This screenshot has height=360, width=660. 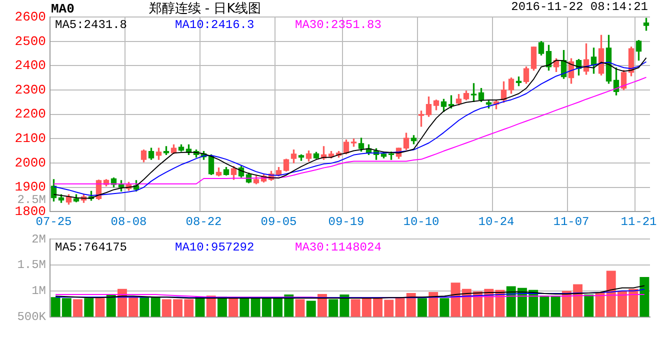 What do you see at coordinates (30, 41) in the screenshot?
I see `y-tick-label: 2500` at bounding box center [30, 41].